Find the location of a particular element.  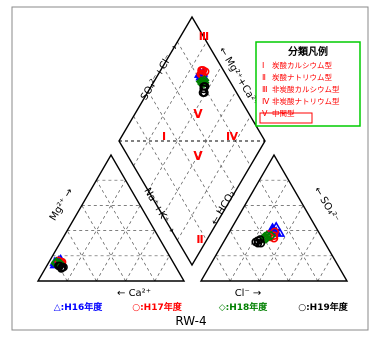

region-label-top: Ⅲ is located at coordinates (204, 36).